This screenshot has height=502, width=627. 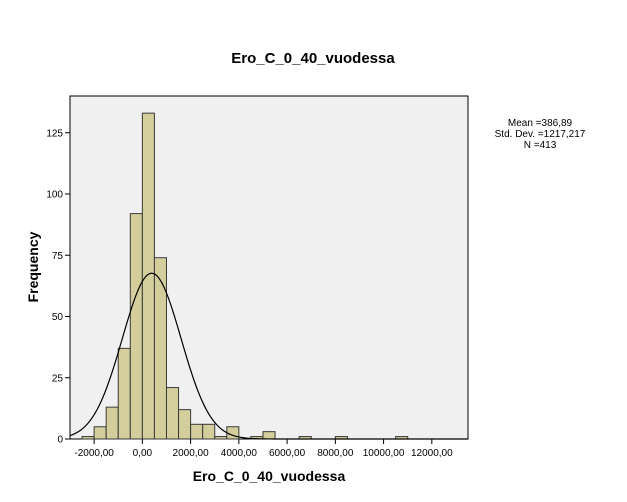 I want to click on x-tick-label-1: 0,00, so click(x=143, y=453).